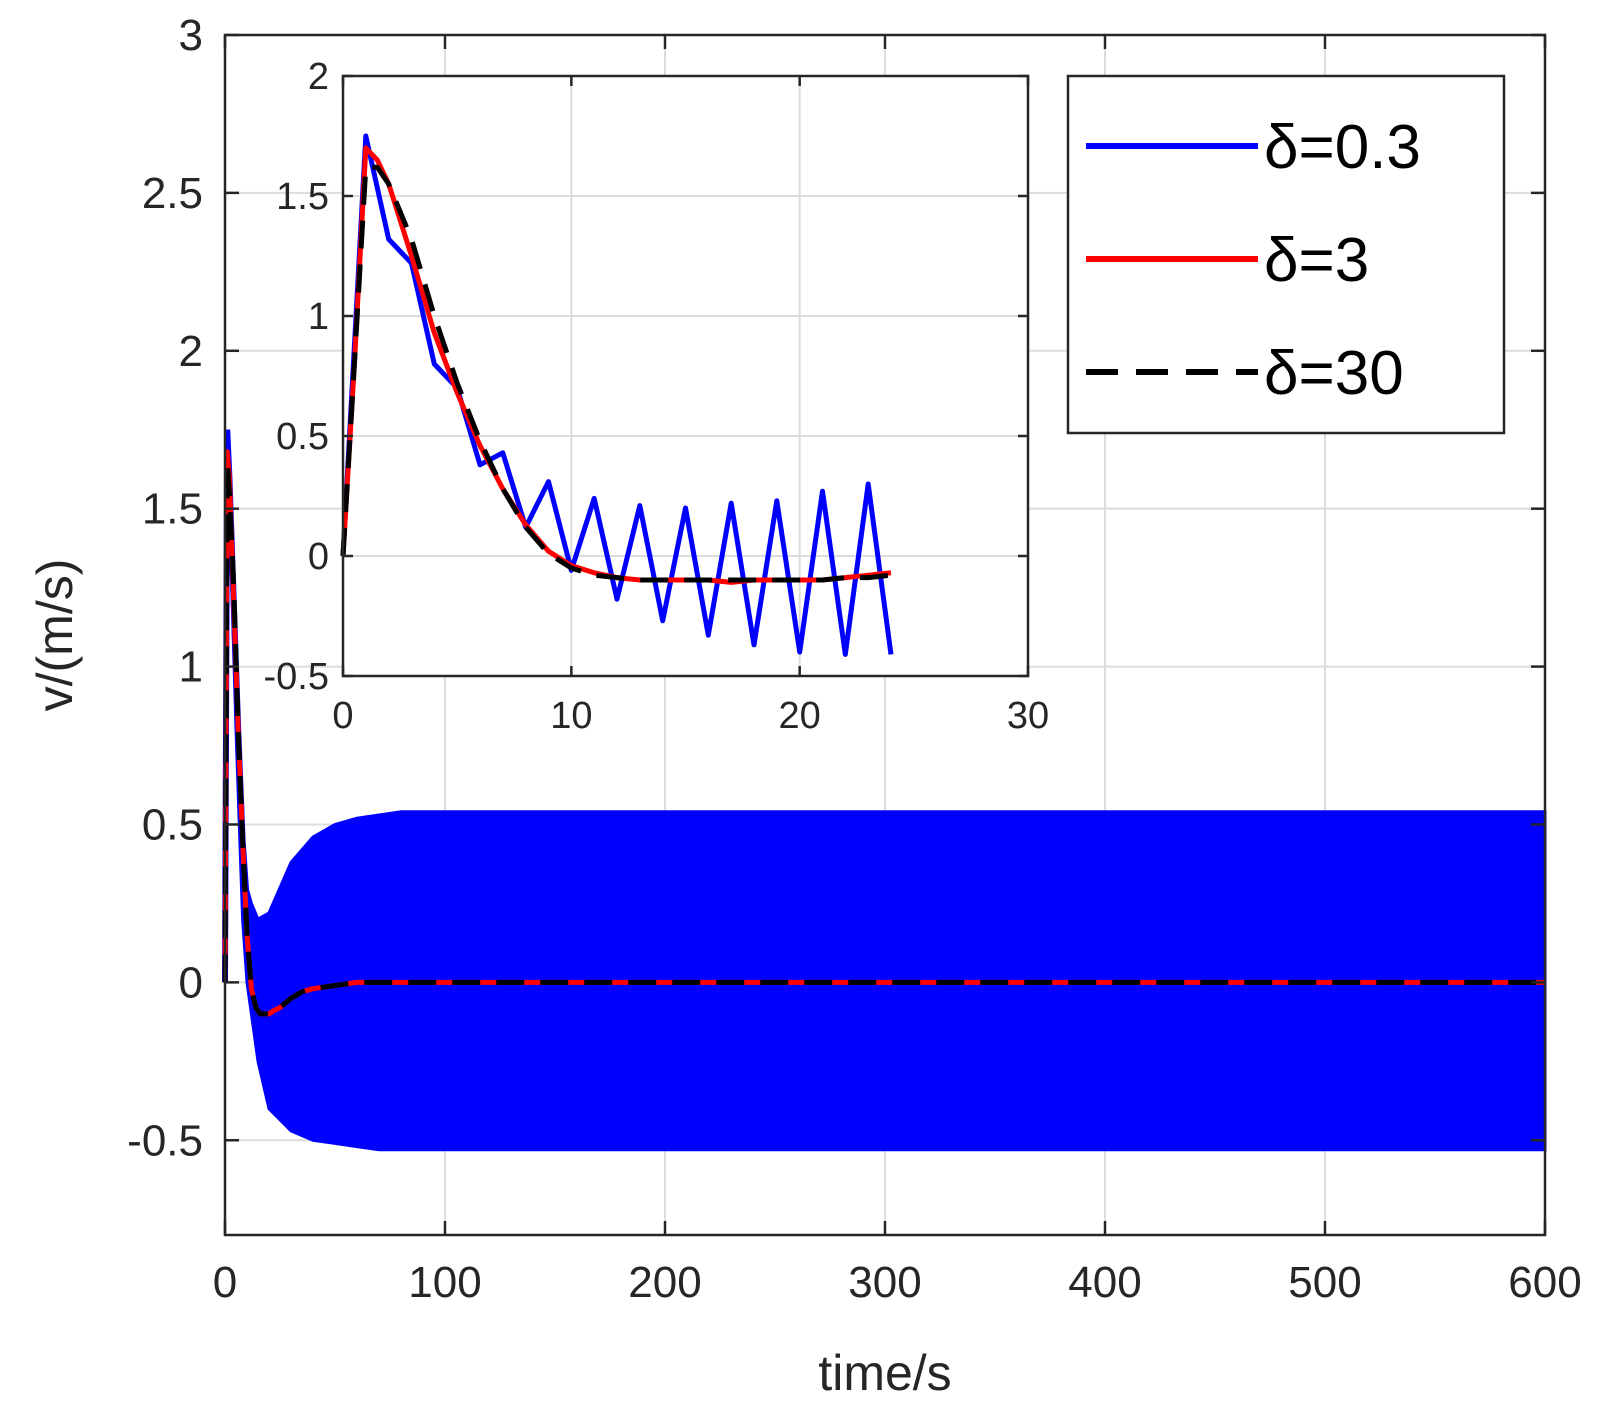 The image size is (1601, 1413). What do you see at coordinates (191, 982) in the screenshot?
I see `main-ytick-label: 0` at bounding box center [191, 982].